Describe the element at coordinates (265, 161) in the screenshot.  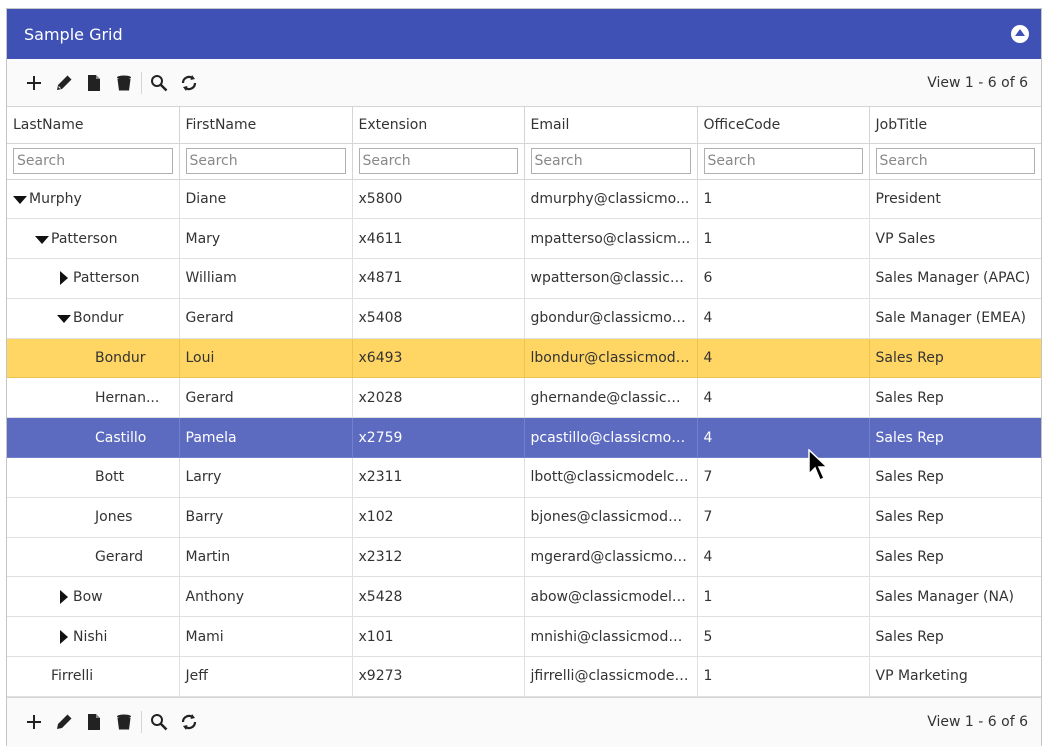
I see `filter-firstname-input` at that location.